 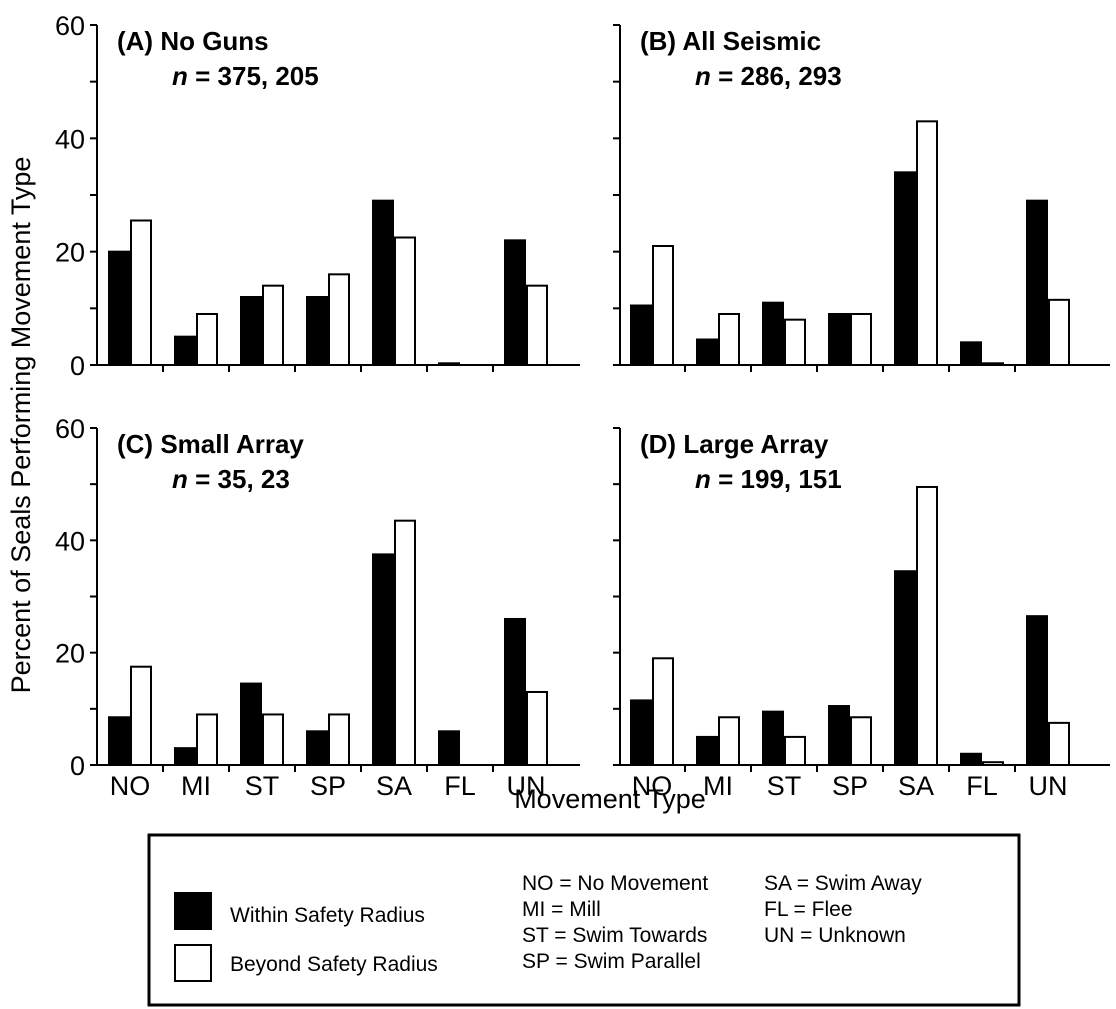 I want to click on panel-title: (B) All Seismic, so click(x=730, y=41).